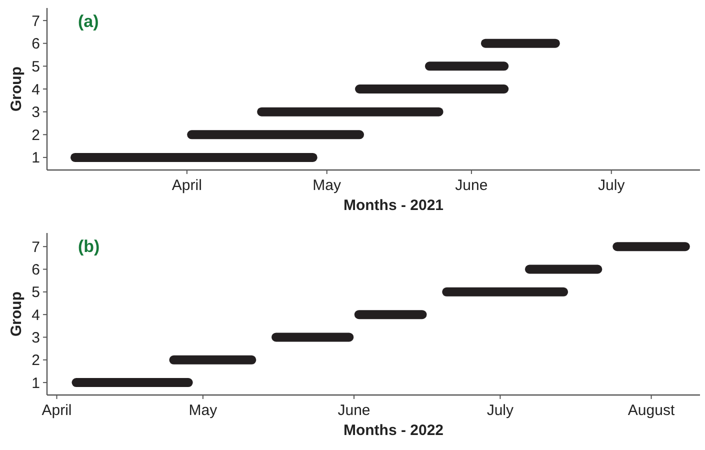 This screenshot has width=705, height=450. I want to click on x-axis-title: Months - 2022, so click(393, 430).